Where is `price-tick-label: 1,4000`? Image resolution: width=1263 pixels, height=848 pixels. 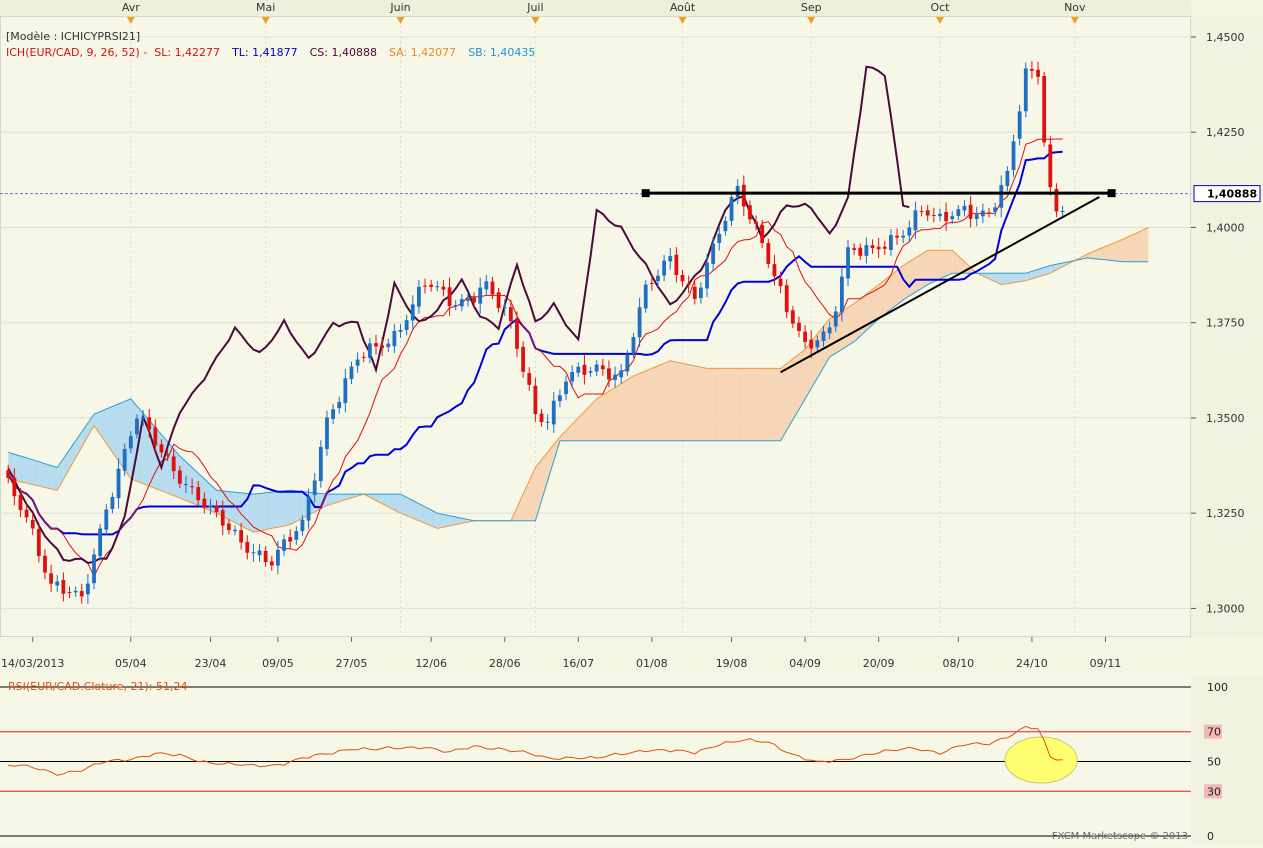 price-tick-label: 1,4000 is located at coordinates (1225, 227).